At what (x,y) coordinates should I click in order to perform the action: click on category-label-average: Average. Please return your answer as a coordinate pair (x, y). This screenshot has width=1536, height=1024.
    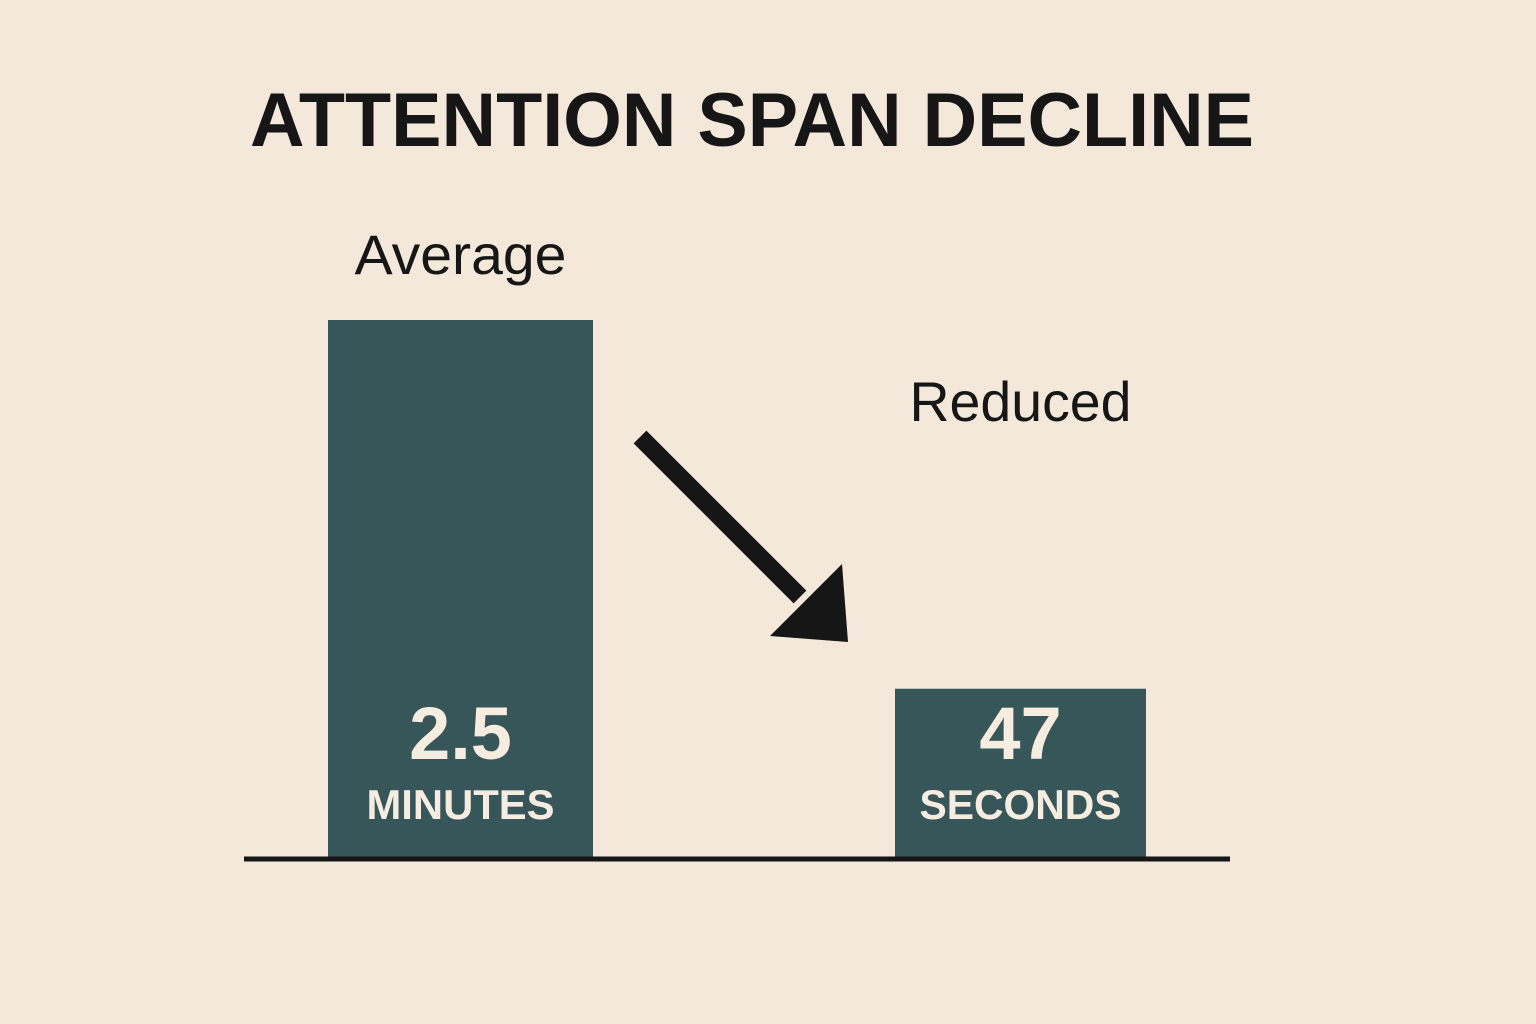
    Looking at the image, I should click on (461, 254).